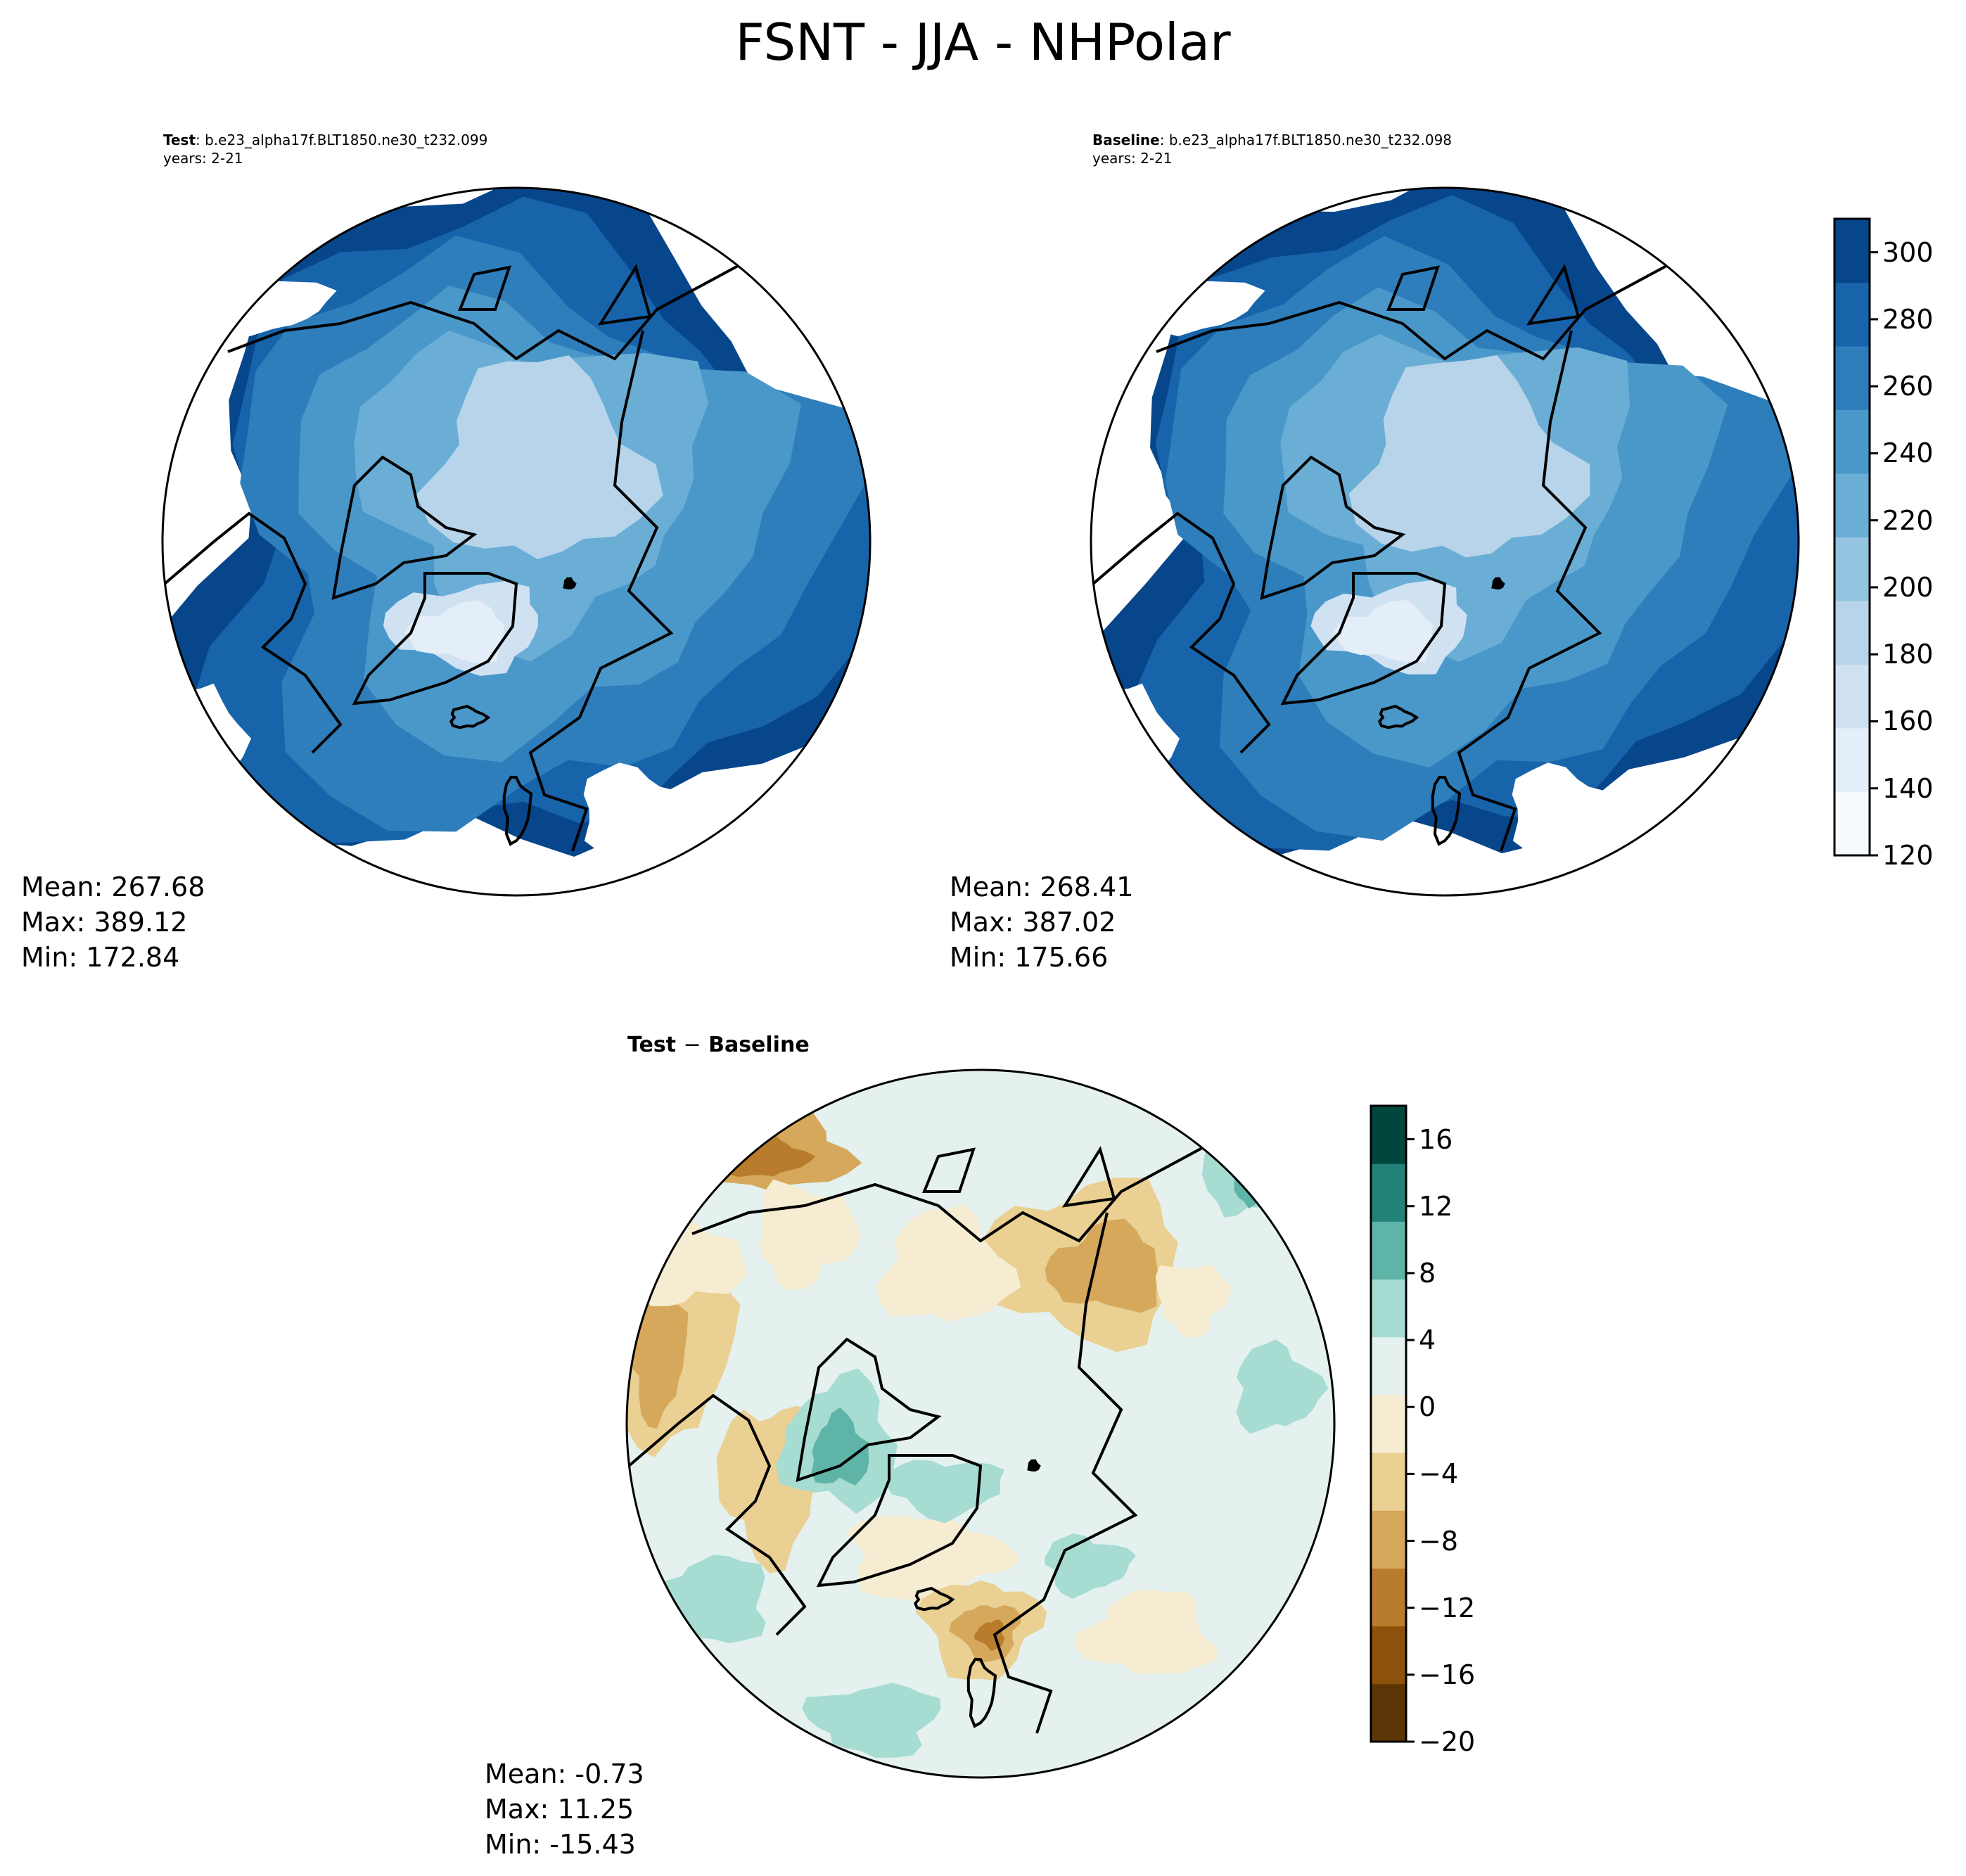  What do you see at coordinates (1908, 453) in the screenshot?
I see `main-colorbar-tick-label: 240` at bounding box center [1908, 453].